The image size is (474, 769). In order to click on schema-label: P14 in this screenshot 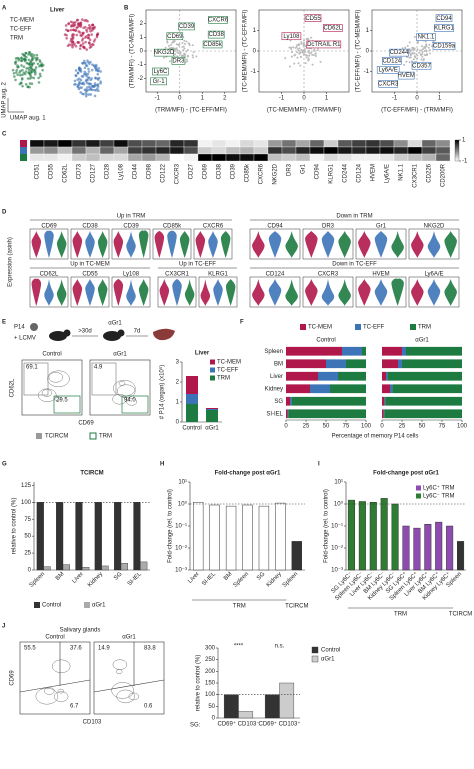, I will do `click(19, 328)`.